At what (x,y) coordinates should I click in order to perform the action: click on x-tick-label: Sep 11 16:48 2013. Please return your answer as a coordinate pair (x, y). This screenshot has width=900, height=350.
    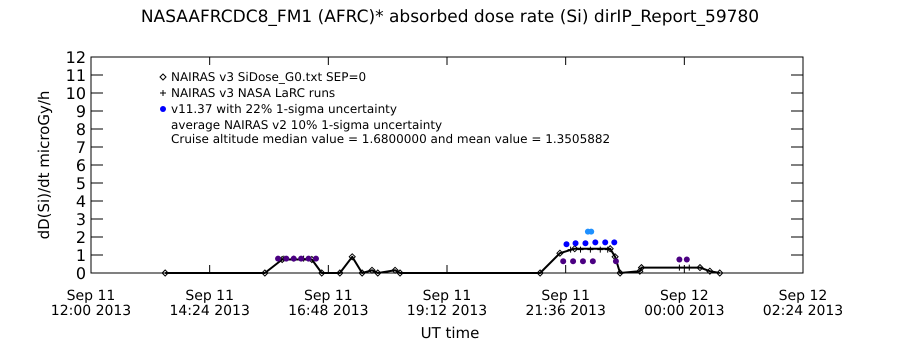
    Looking at the image, I should click on (328, 303).